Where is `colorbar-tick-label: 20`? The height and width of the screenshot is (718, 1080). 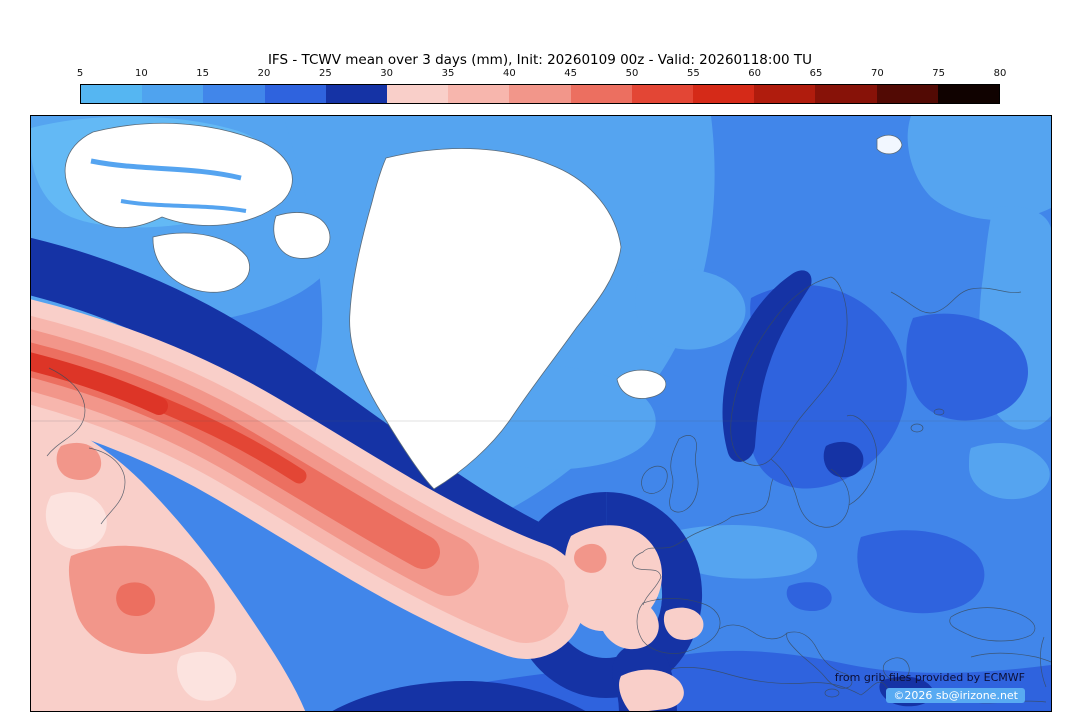 colorbar-tick-label: 20 is located at coordinates (264, 73).